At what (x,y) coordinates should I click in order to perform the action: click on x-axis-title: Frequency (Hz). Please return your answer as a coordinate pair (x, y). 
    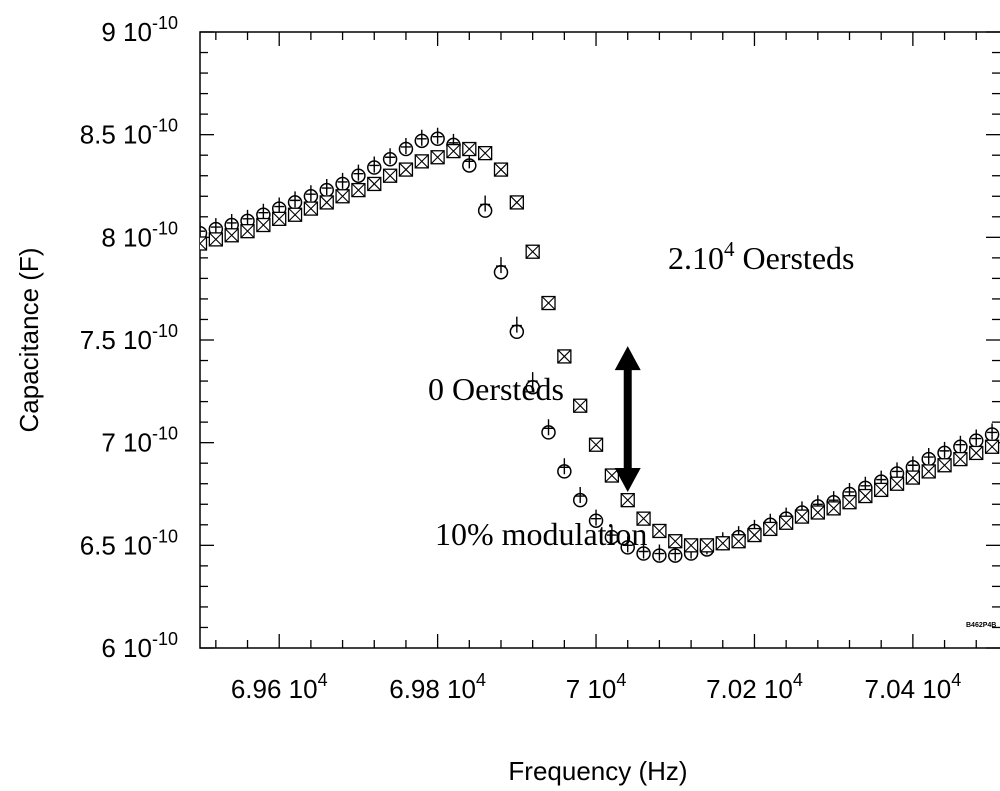
    Looking at the image, I should click on (597, 771).